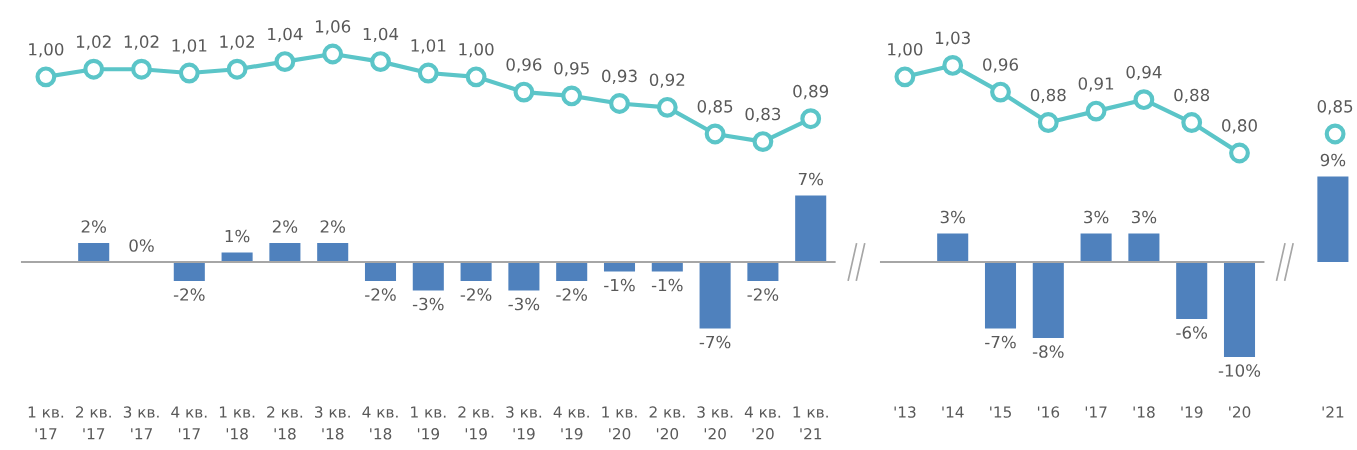  What do you see at coordinates (476, 423) in the screenshot?
I see `x-tick-label: 2 кв. '19` at bounding box center [476, 423].